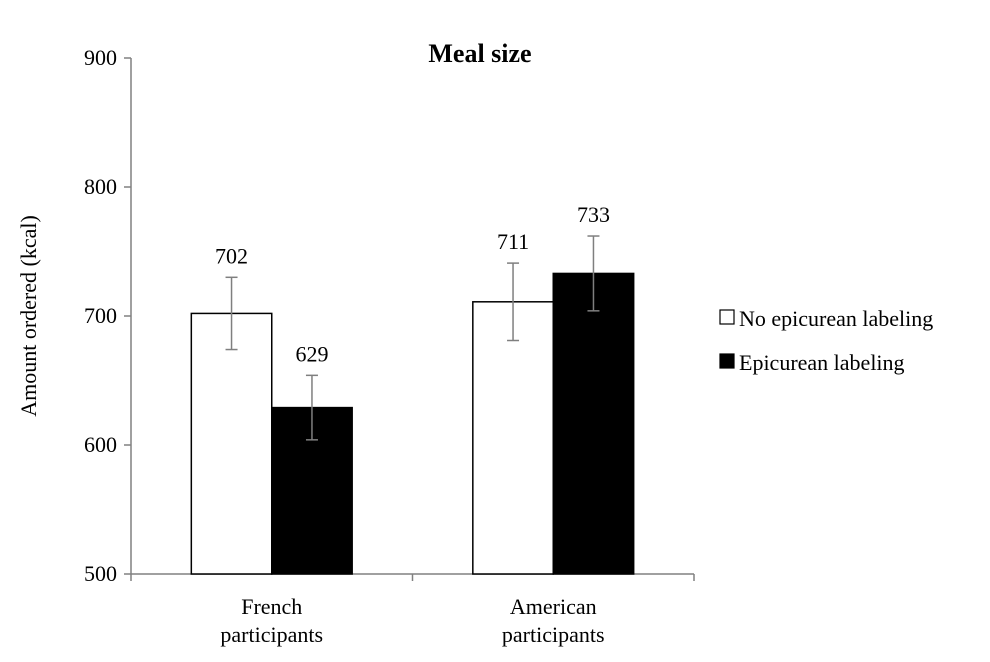 This screenshot has height=662, width=990. What do you see at coordinates (271, 620) in the screenshot?
I see `x-category-label: French participants` at bounding box center [271, 620].